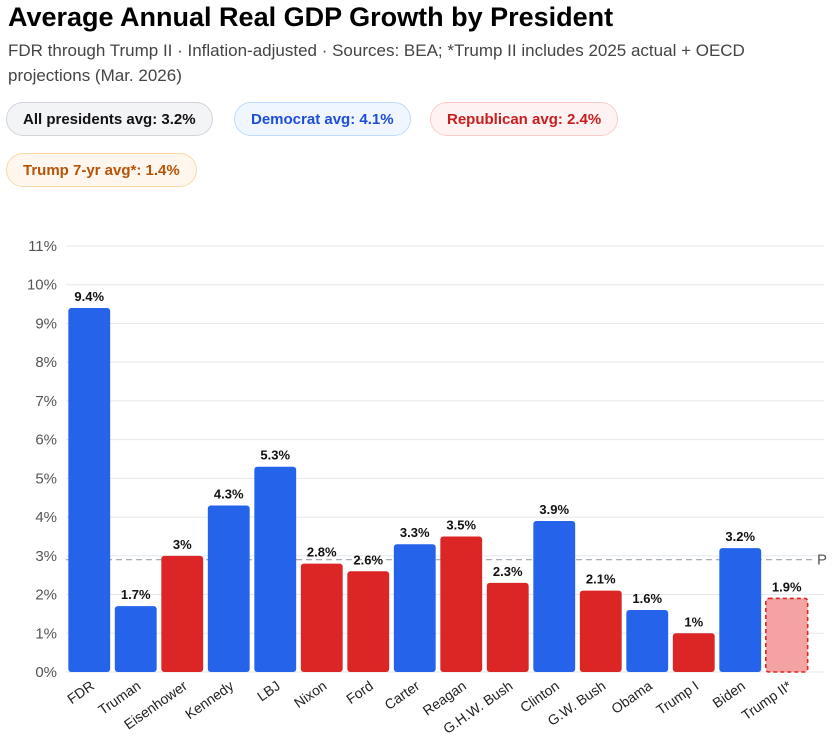  I want to click on all-presidents-avg-pill: All presidents avg: 3.2%, so click(109, 119).